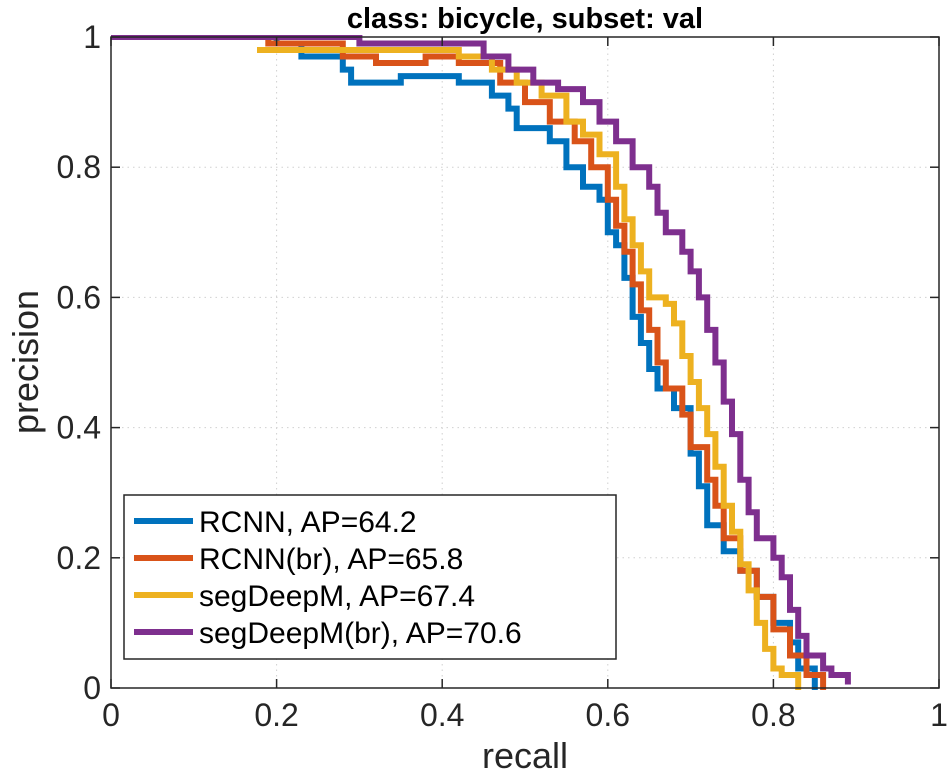  Describe the element at coordinates (525, 755) in the screenshot. I see `x-axis-label: recall` at that location.